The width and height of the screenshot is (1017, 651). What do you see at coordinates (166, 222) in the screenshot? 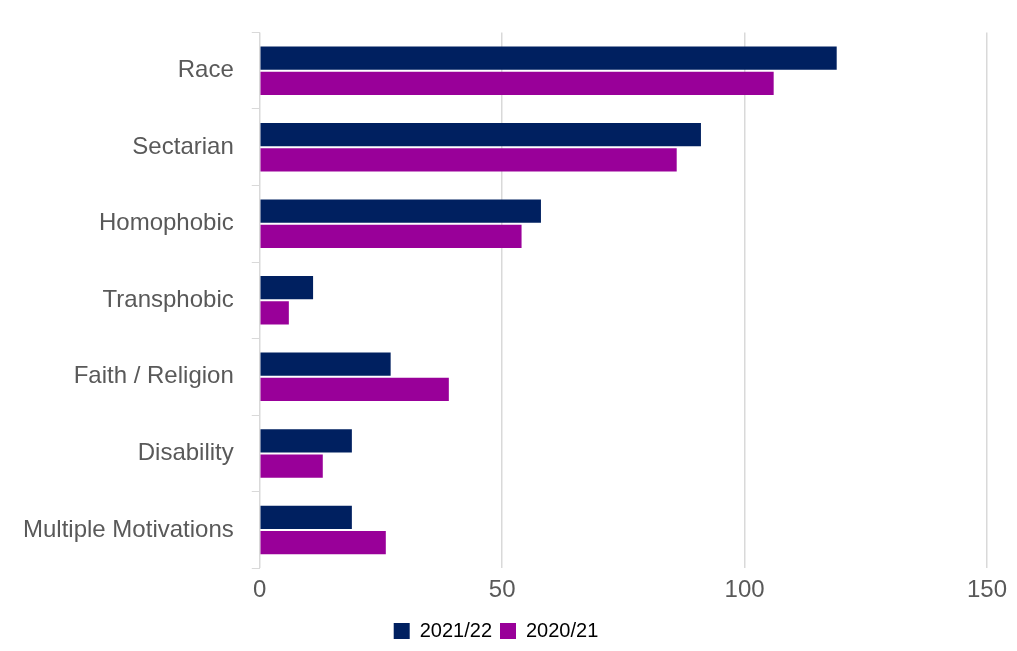
I see `y-tick-label: Homophobic` at bounding box center [166, 222].